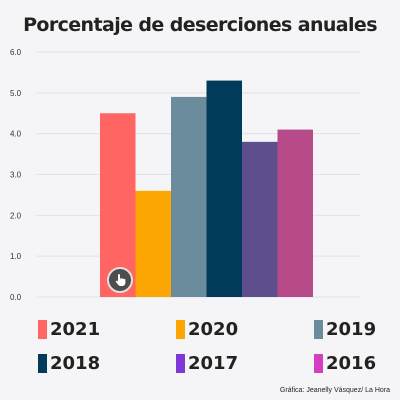 This screenshot has width=400, height=400. What do you see at coordinates (295, 213) in the screenshot?
I see `bar-2016` at bounding box center [295, 213].